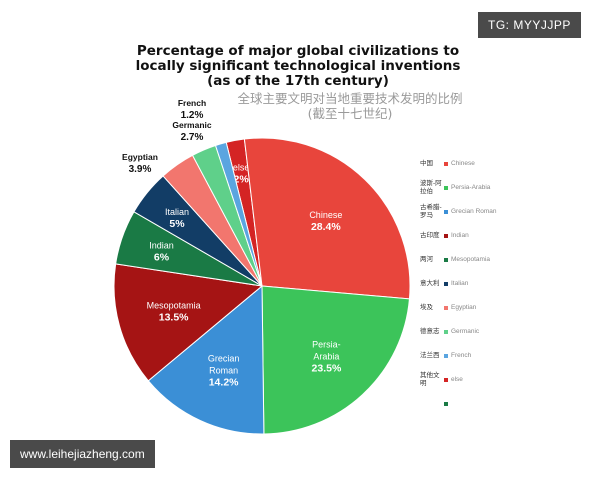 This screenshot has height=480, width=600. What do you see at coordinates (430, 331) in the screenshot?
I see `legend-label-cn: 德意志` at bounding box center [430, 331].